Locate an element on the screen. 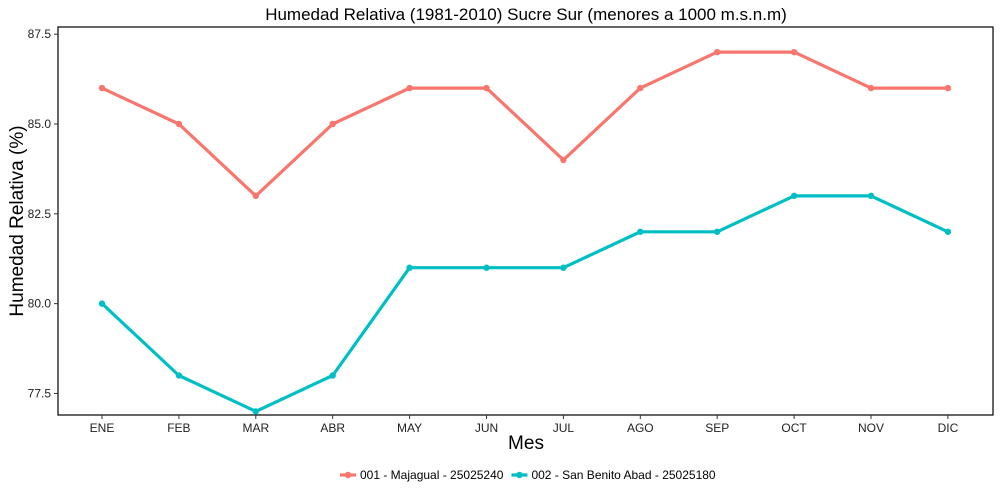  y-tick-label: 80.0 is located at coordinates (40, 304).